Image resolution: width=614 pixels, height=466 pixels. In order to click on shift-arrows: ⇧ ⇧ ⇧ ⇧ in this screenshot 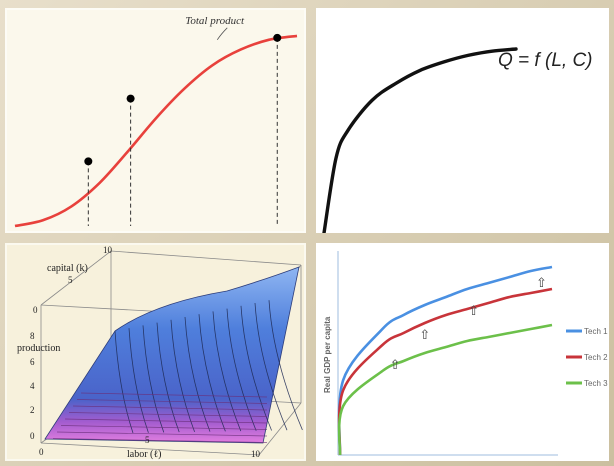, I will do `click(468, 324)`.